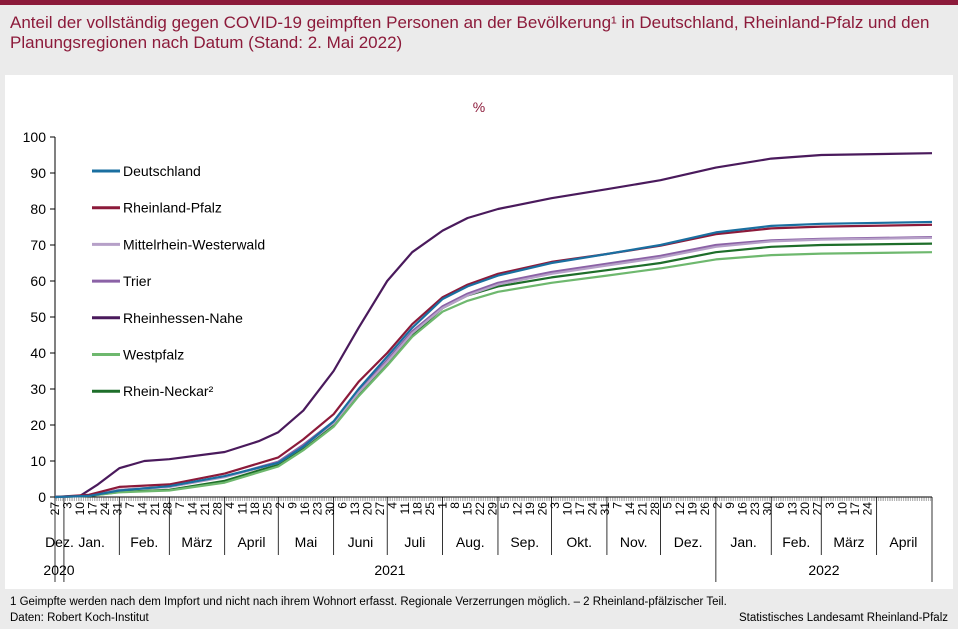 This screenshot has width=958, height=629. I want to click on y-tick-label: 90, so click(38, 173).